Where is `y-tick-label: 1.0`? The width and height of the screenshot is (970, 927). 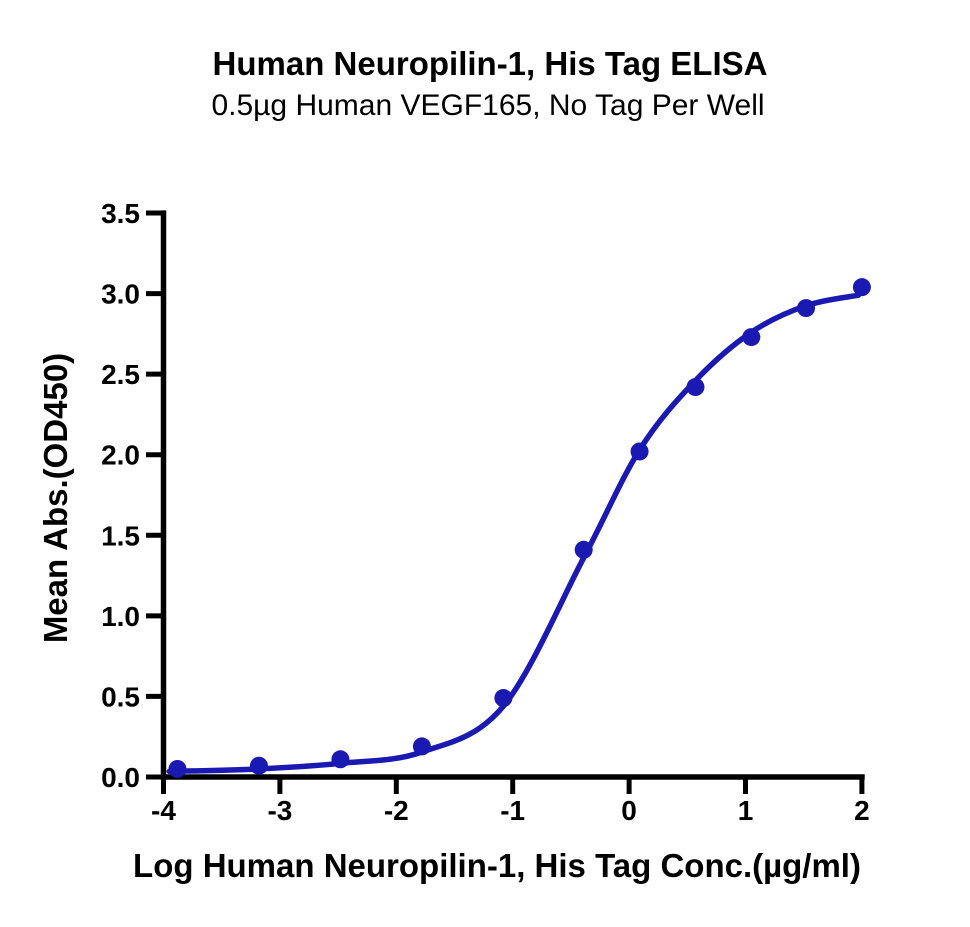
y-tick-label: 1.0 is located at coordinates (120, 616).